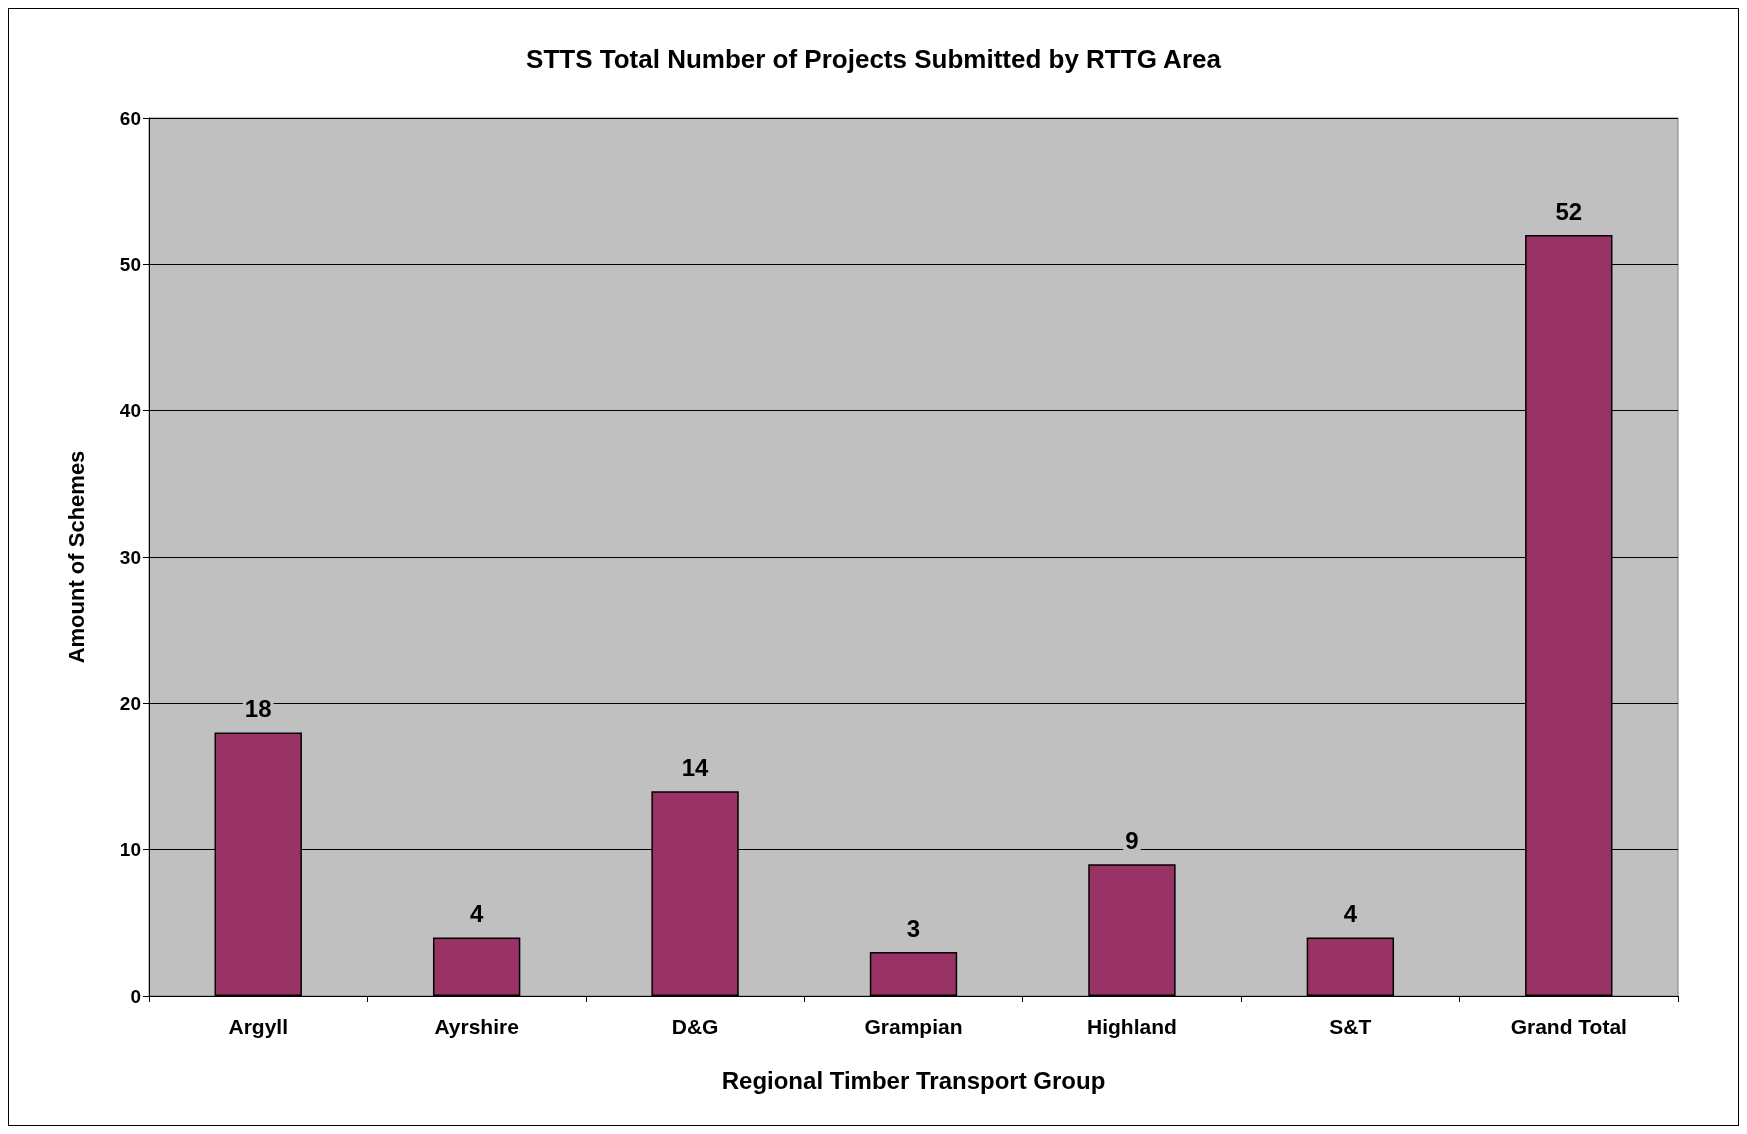  I want to click on chart-title: STTS Total Number of Projects Submitted by RTTG Area, so click(874, 59).